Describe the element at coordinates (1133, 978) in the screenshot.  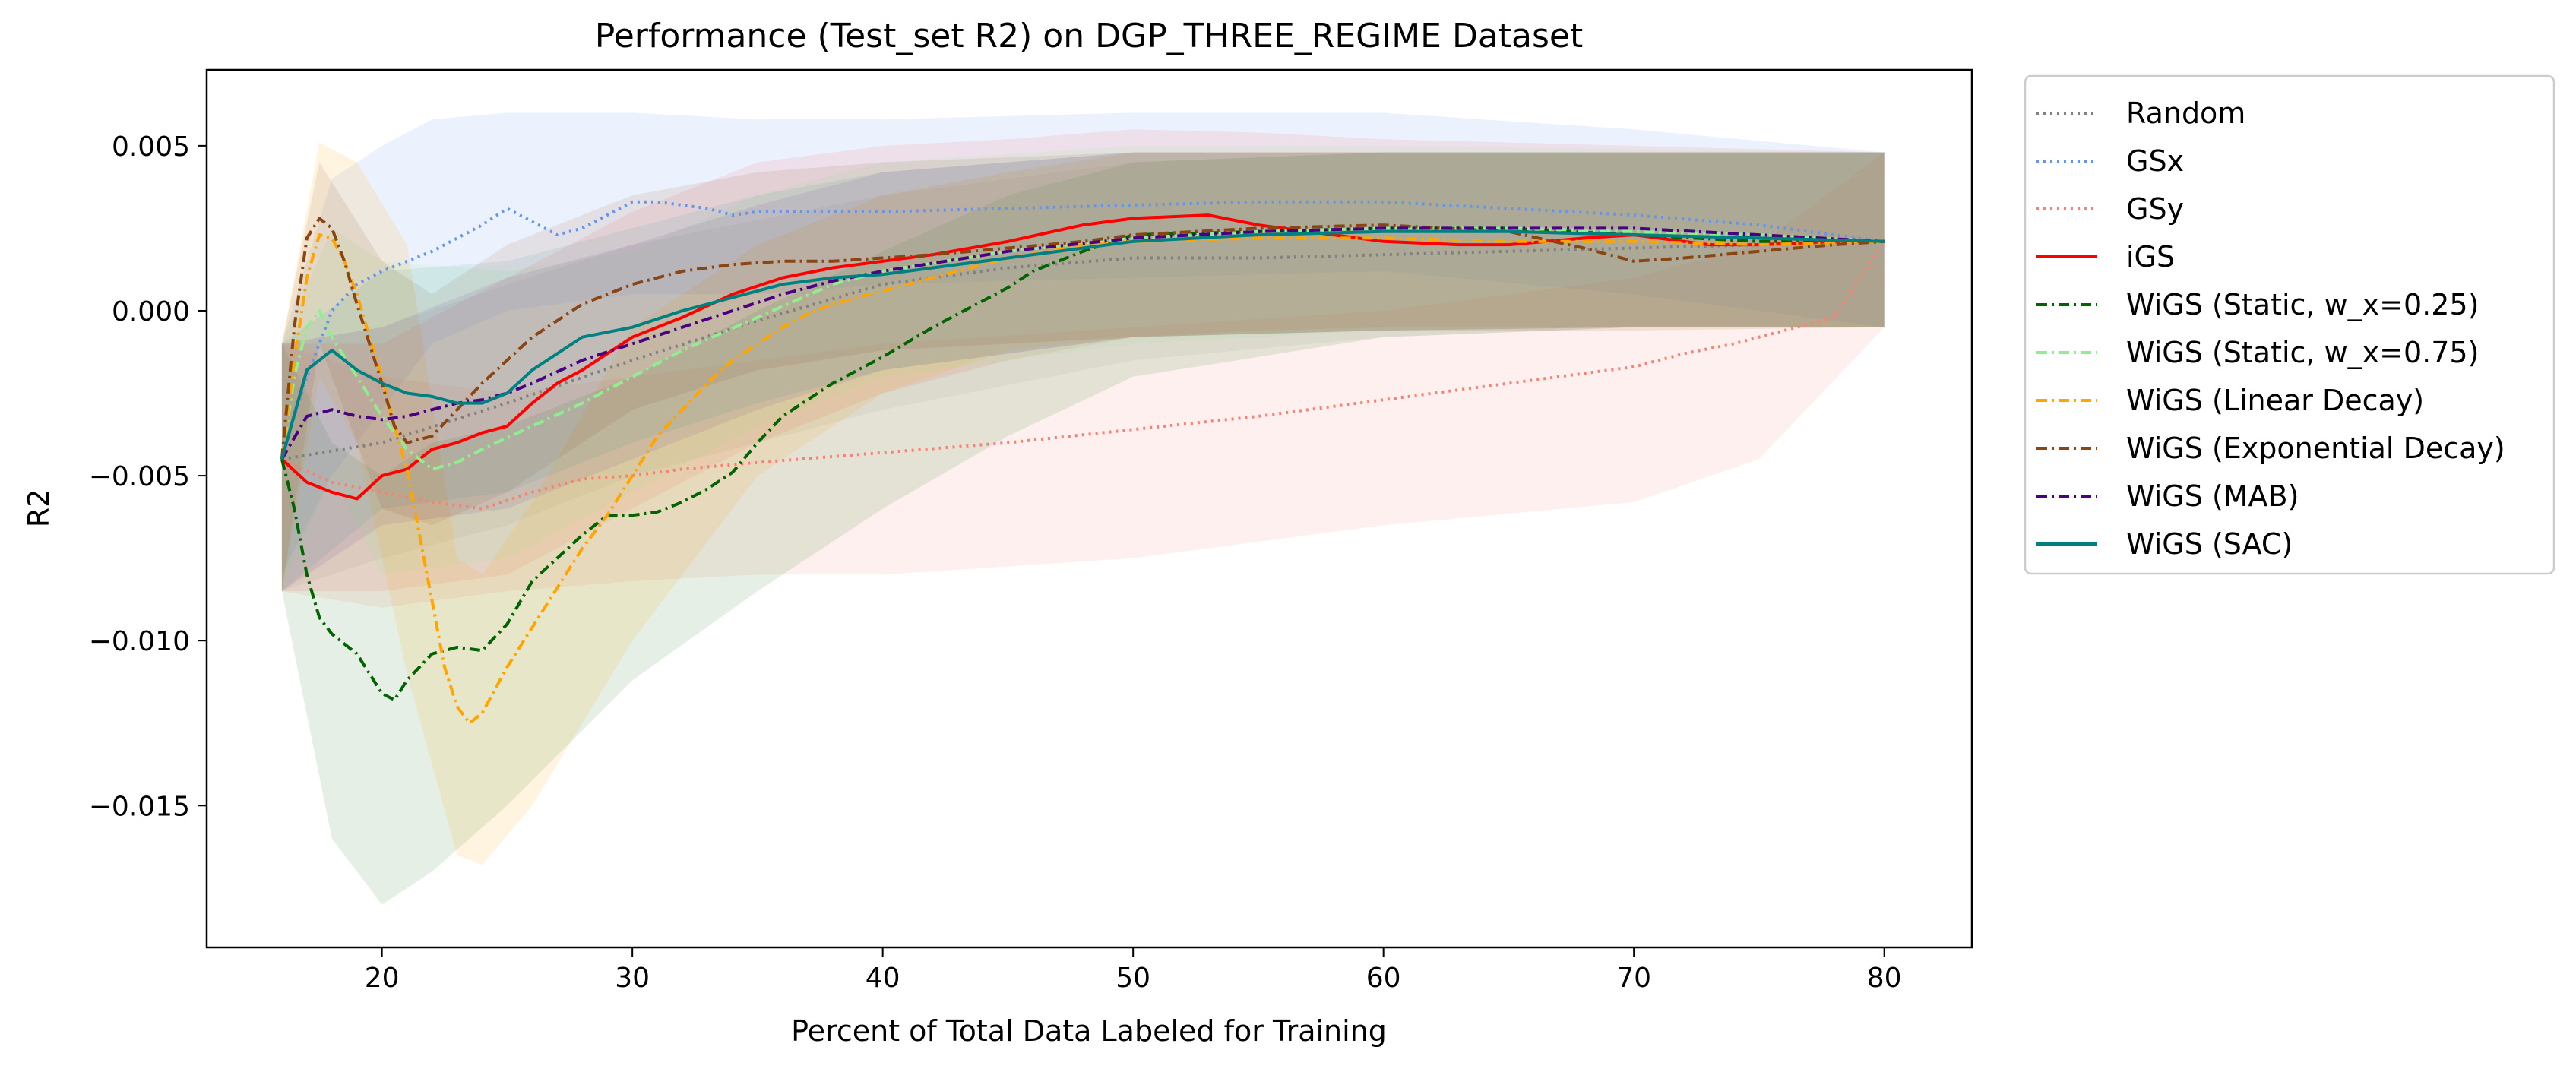
I see `x-tick-label: 50` at that location.